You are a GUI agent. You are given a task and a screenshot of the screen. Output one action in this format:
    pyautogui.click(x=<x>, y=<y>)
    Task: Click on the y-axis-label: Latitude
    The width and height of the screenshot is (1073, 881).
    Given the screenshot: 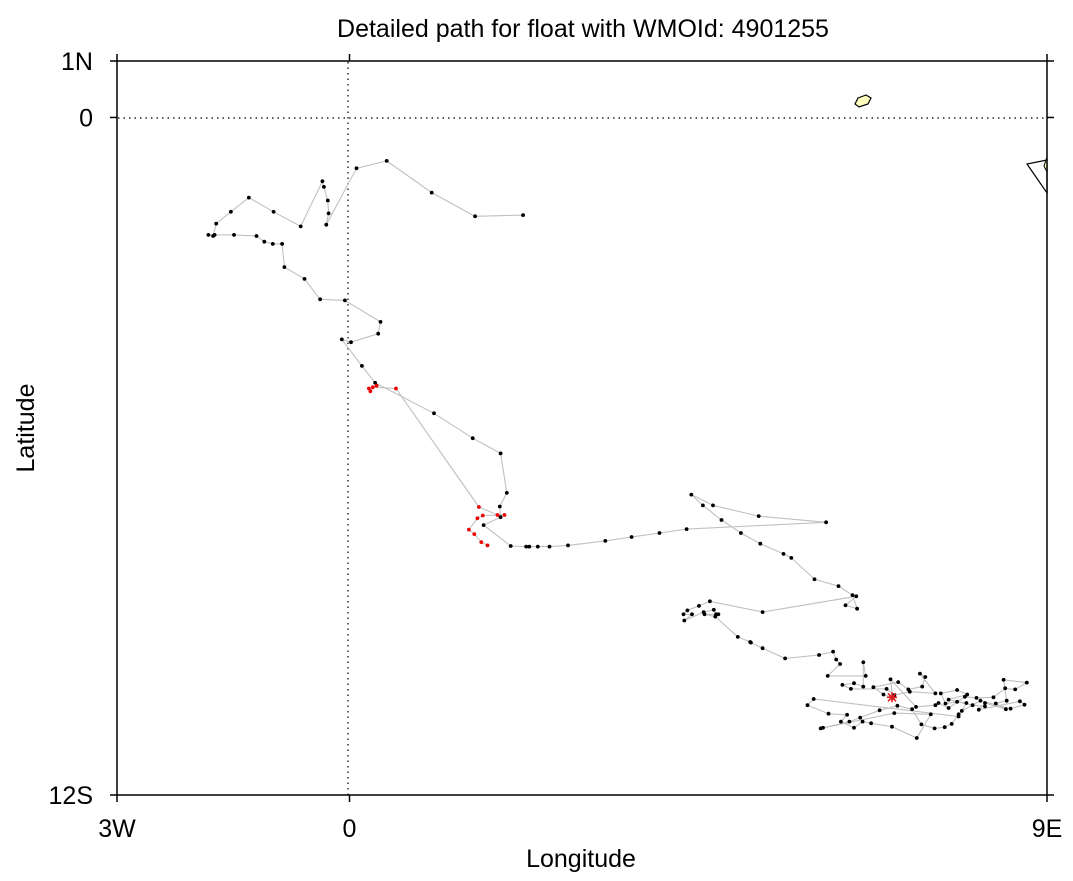 What is the action you would take?
    pyautogui.click(x=26, y=428)
    